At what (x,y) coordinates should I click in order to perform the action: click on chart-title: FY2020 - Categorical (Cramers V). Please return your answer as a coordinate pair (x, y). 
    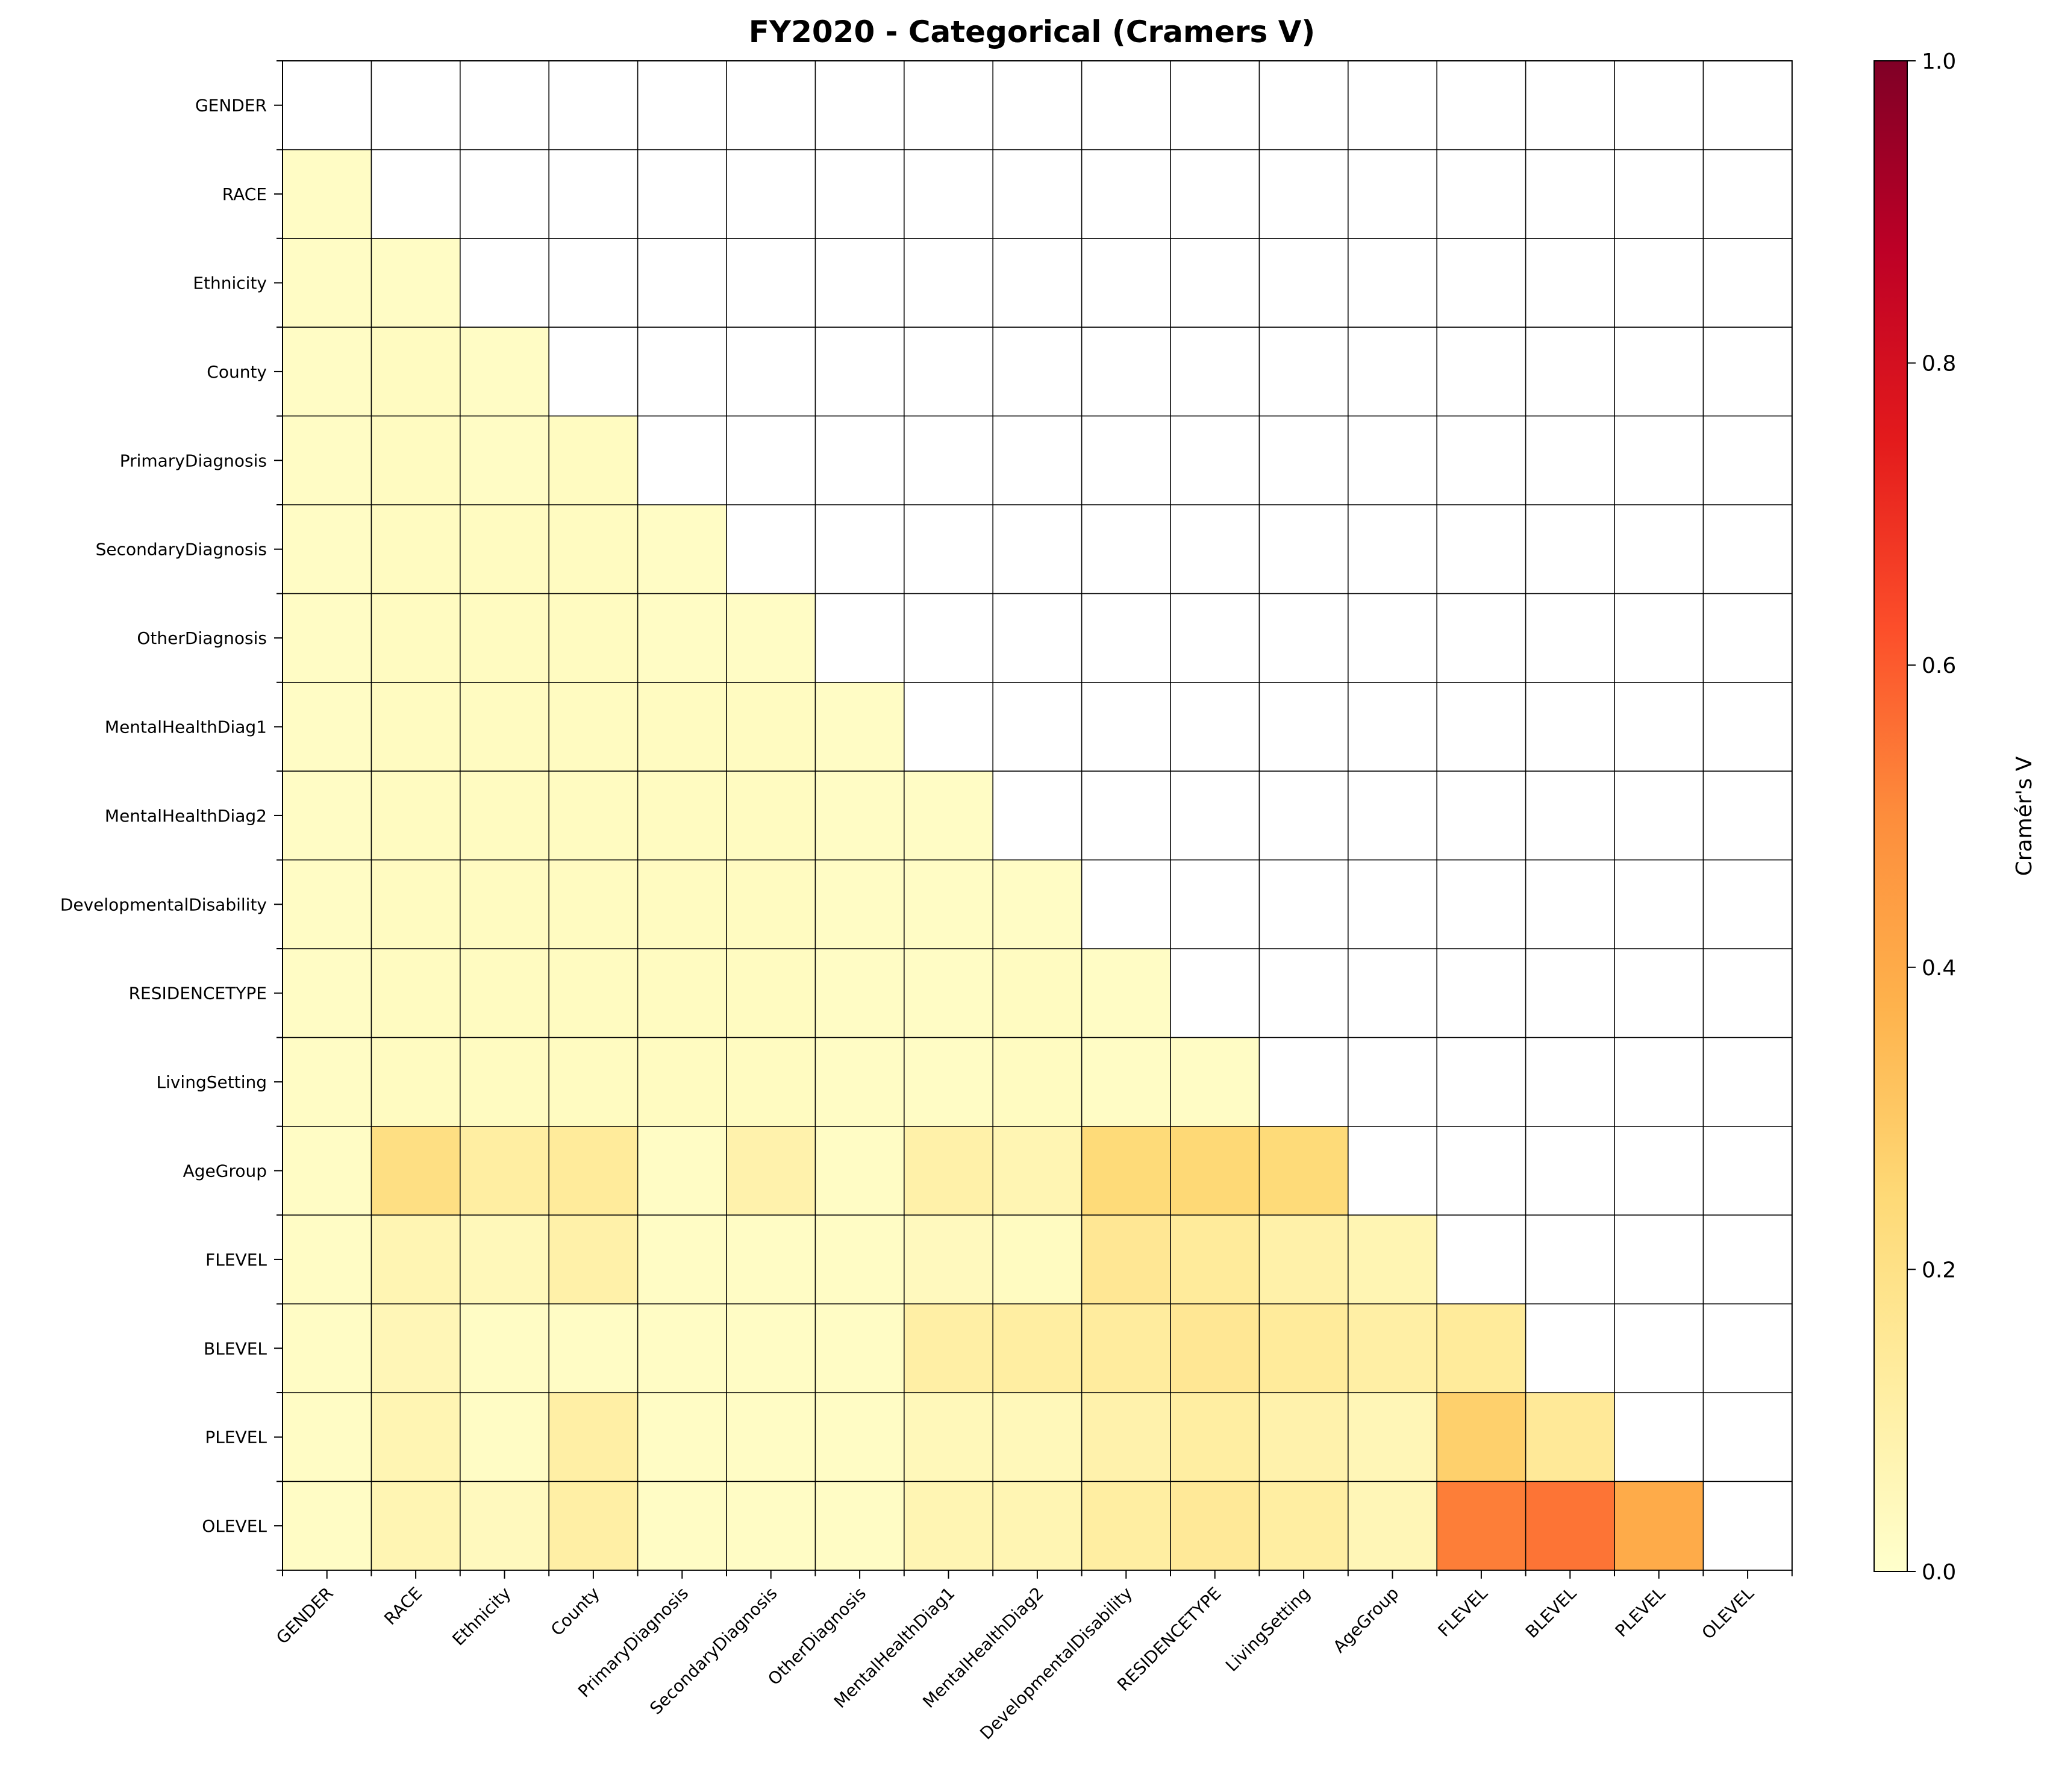
    Looking at the image, I should click on (1032, 31).